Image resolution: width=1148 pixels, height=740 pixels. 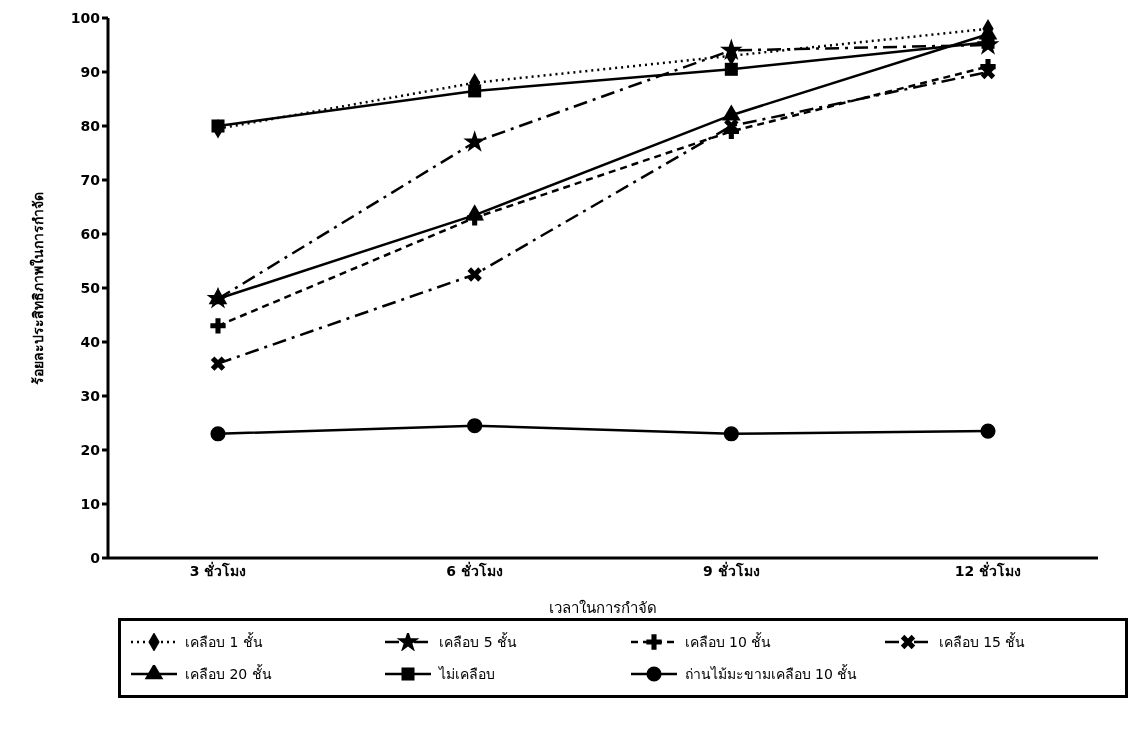 I want to click on legend-label: ไม่เคลือบ, so click(x=467, y=674).